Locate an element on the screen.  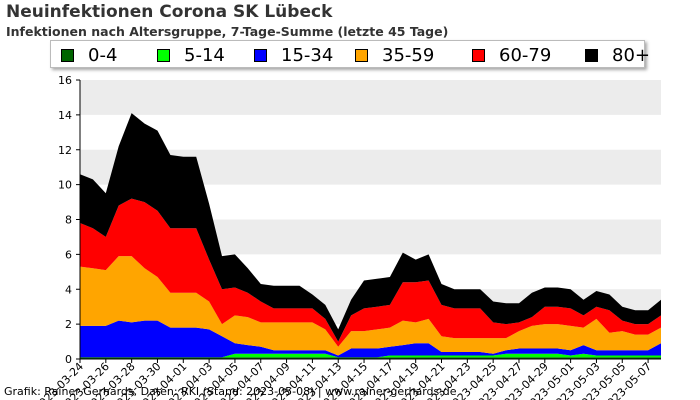
legend-label: 0-4 is located at coordinates (103, 55).